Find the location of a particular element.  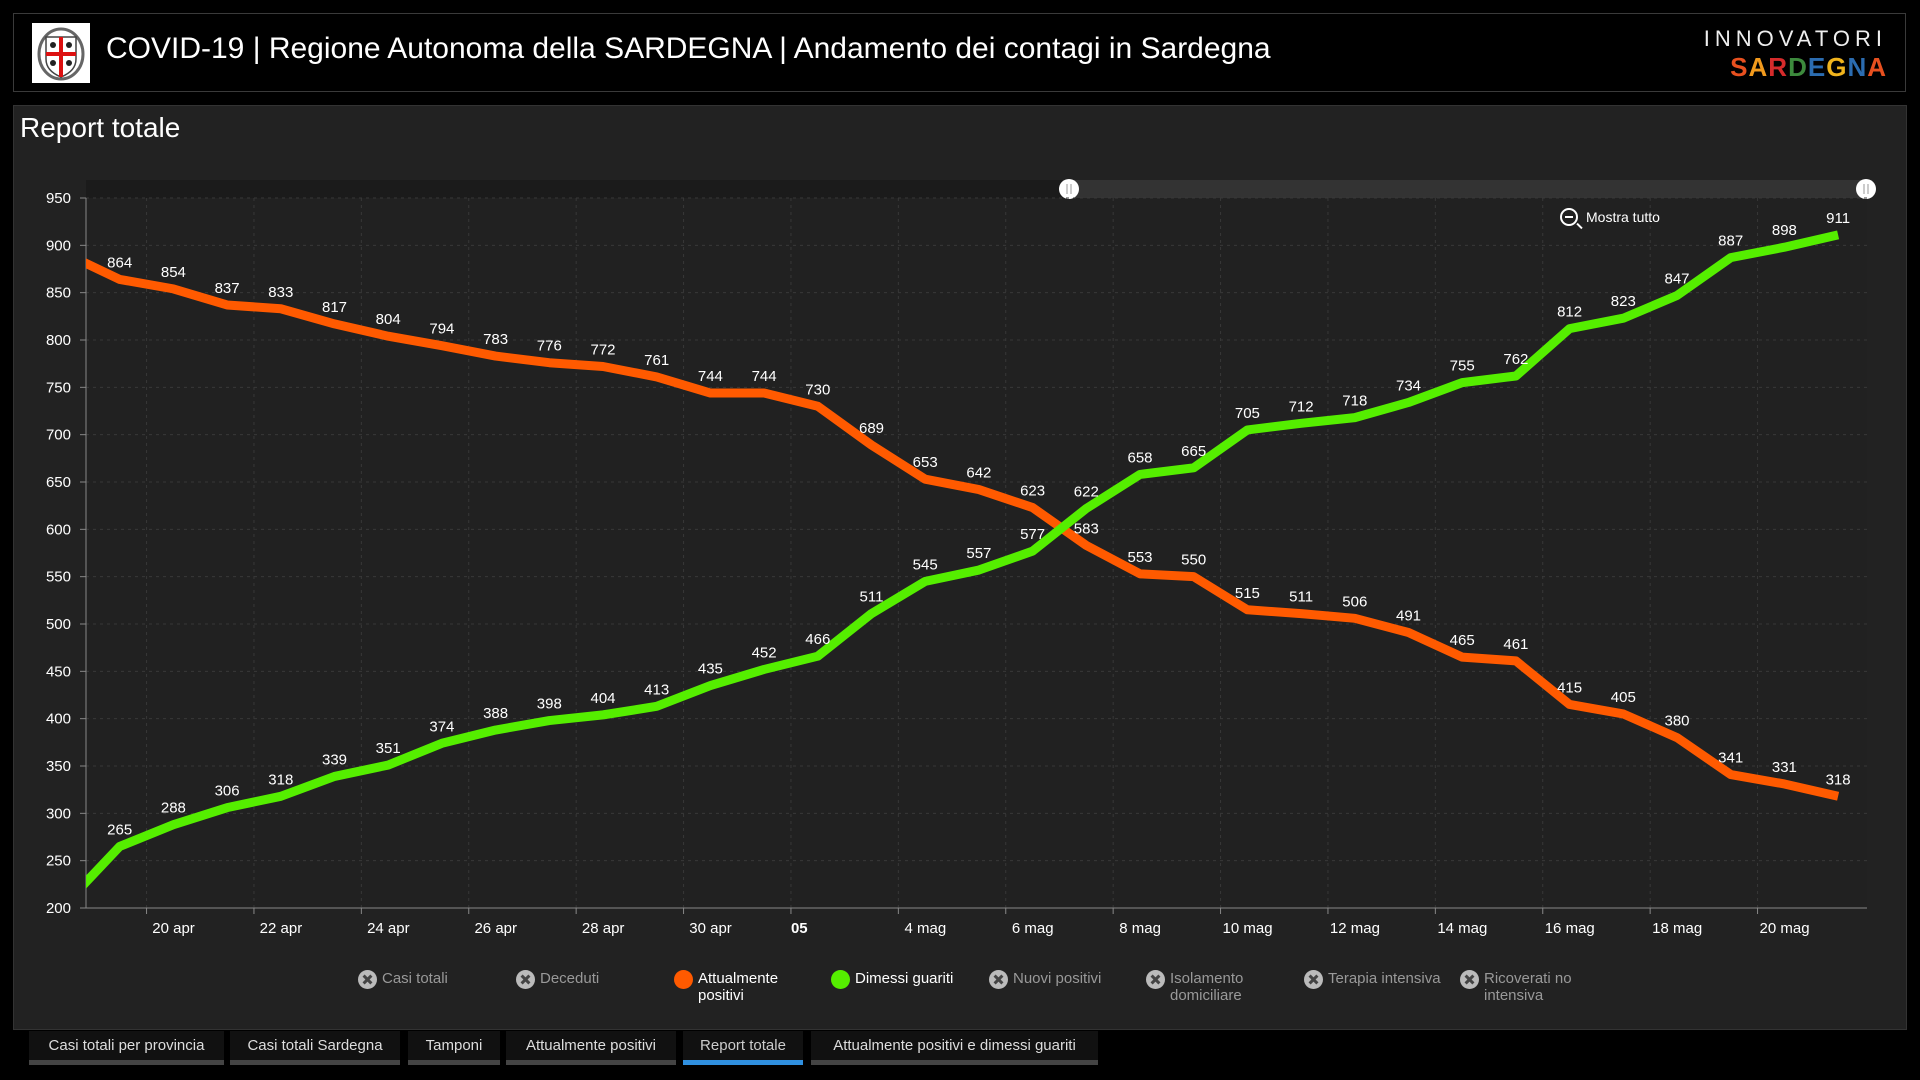

data-label: 653 is located at coordinates (925, 462).